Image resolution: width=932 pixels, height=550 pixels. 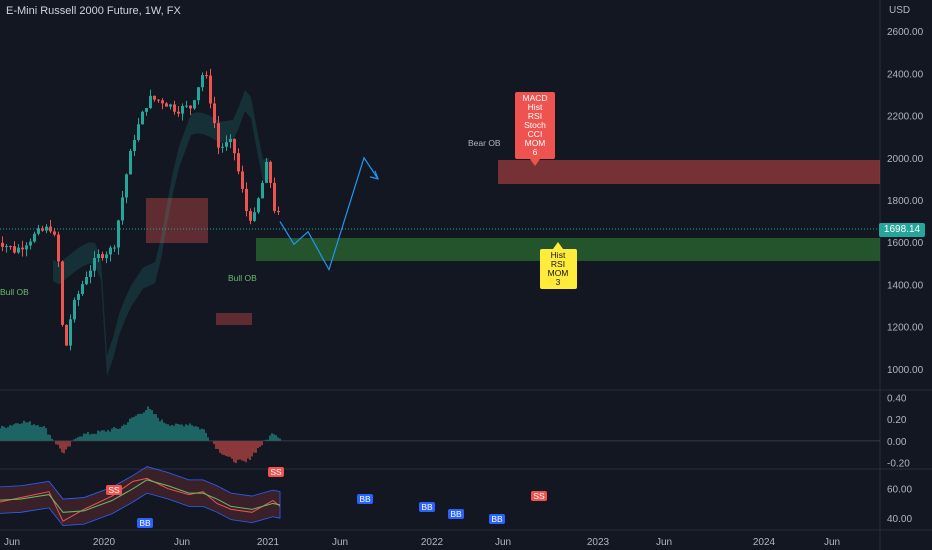 I want to click on oscillator-pane, so click(x=440, y=435).